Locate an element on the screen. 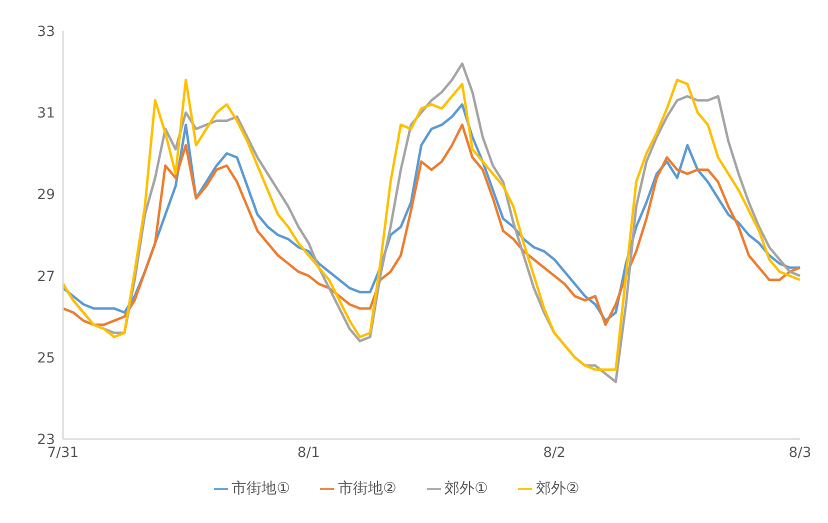  y-tick-label: 31 is located at coordinates (46, 114).